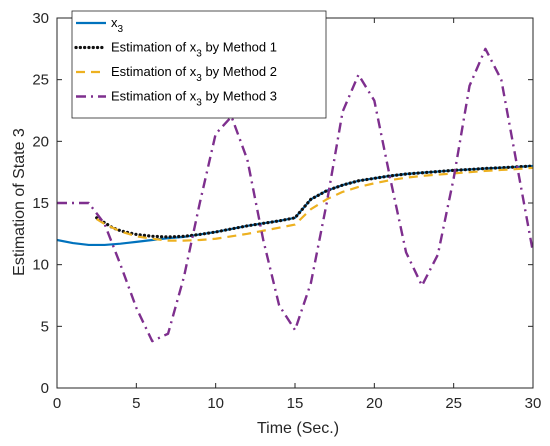 This screenshot has width=550, height=446. I want to click on legend-box, so click(199, 64).